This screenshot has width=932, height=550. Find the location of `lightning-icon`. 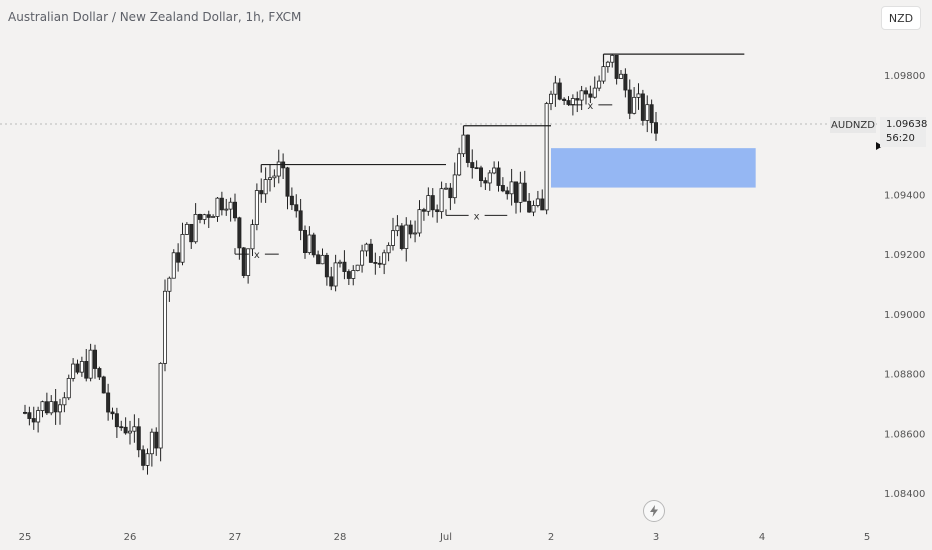

lightning-icon is located at coordinates (654, 511).